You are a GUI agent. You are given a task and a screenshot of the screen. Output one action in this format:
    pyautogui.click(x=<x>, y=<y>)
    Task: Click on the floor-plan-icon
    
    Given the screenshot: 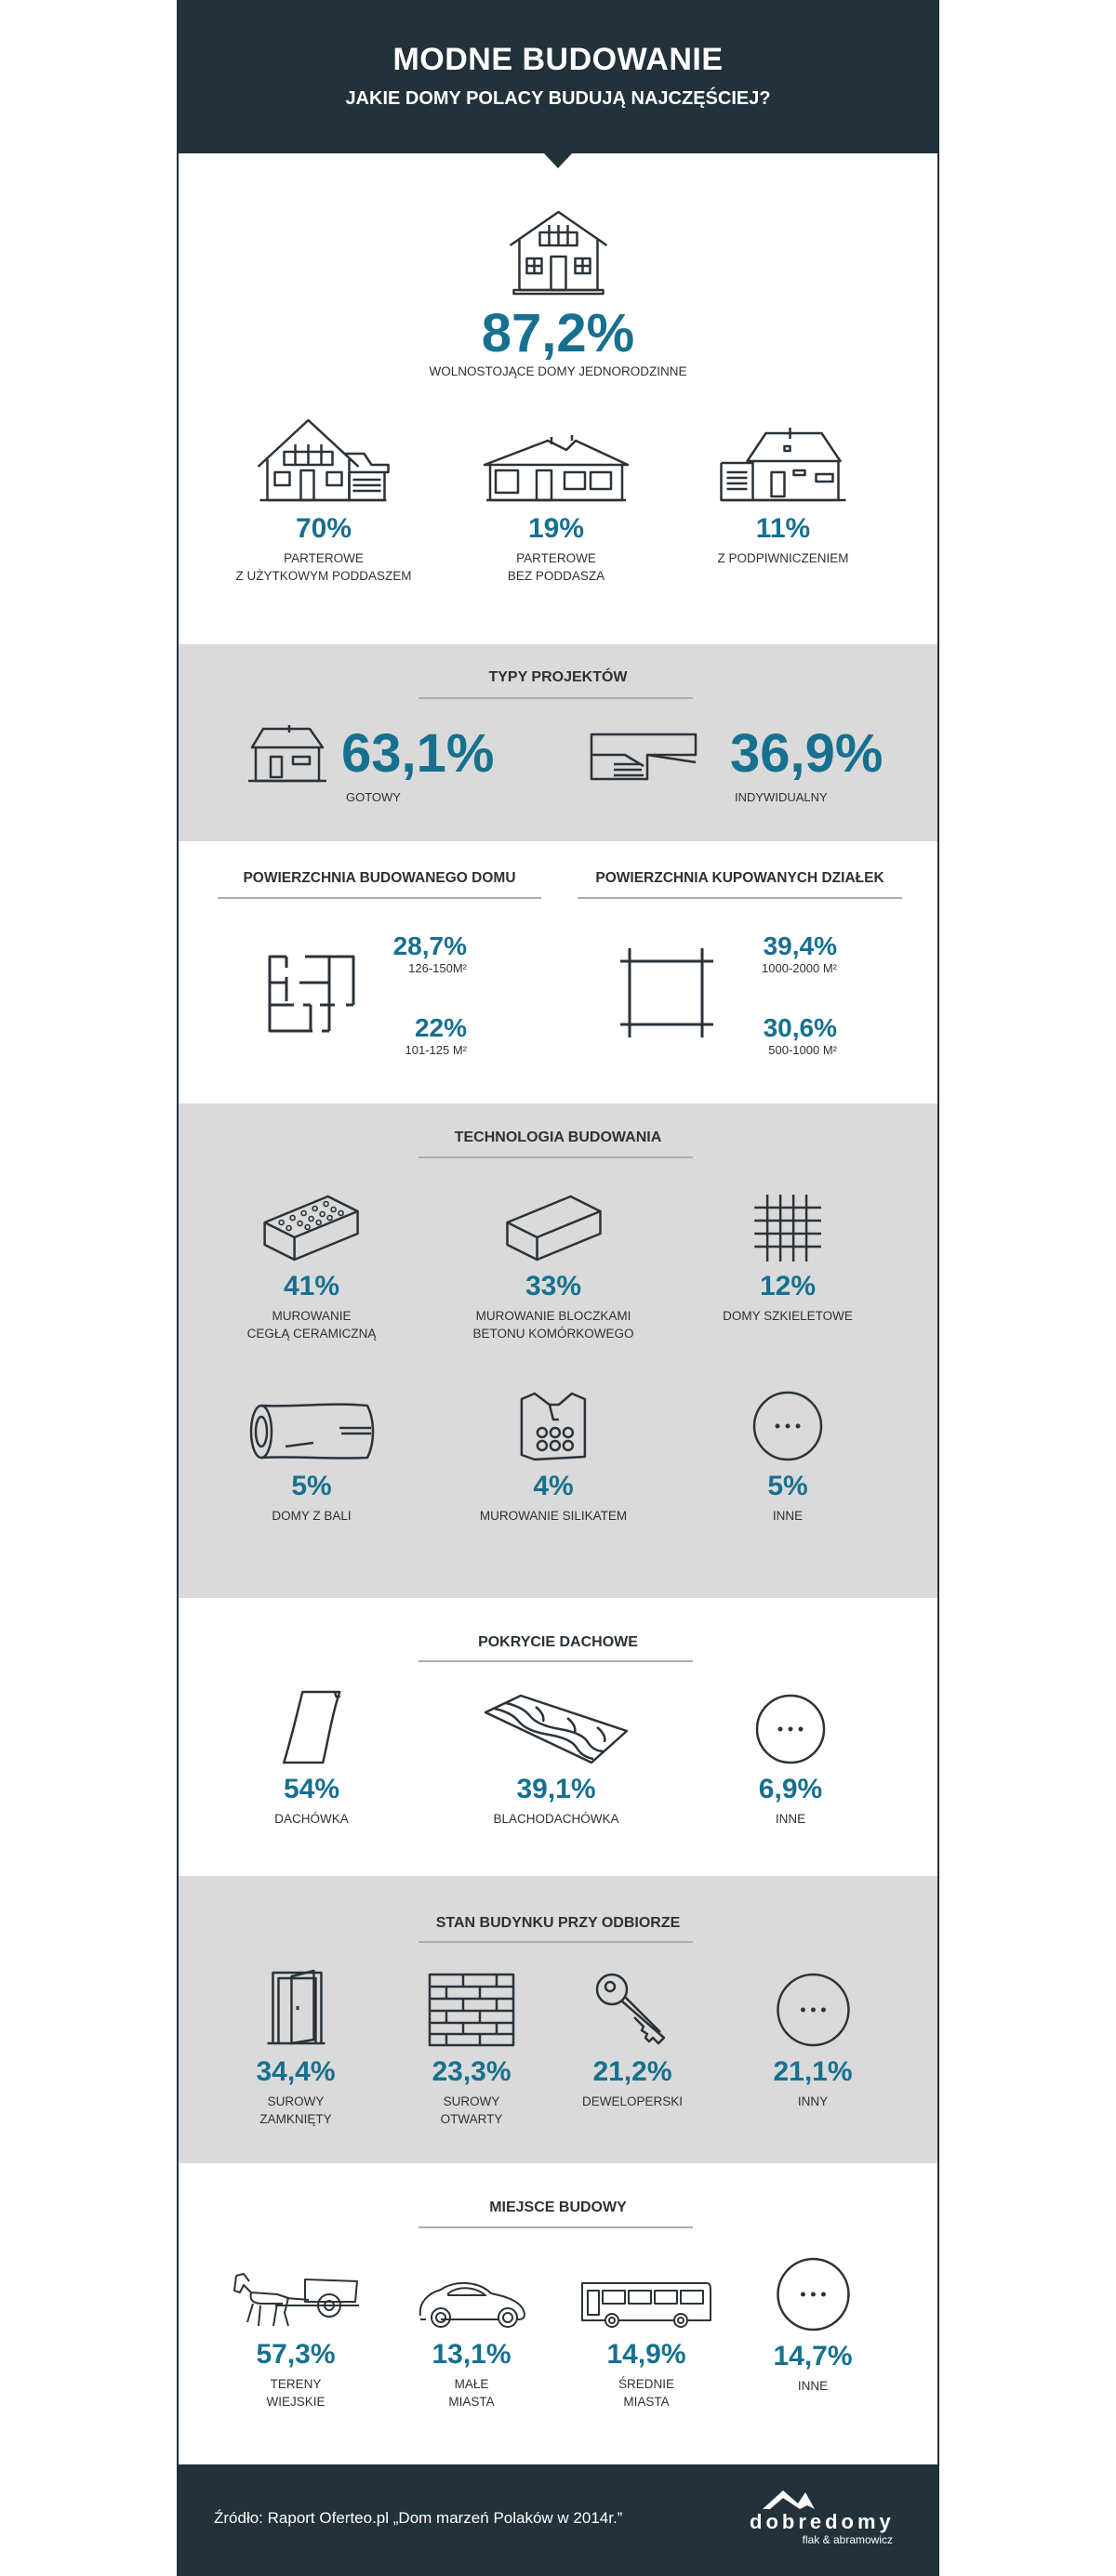 What is the action you would take?
    pyautogui.click(x=311, y=994)
    